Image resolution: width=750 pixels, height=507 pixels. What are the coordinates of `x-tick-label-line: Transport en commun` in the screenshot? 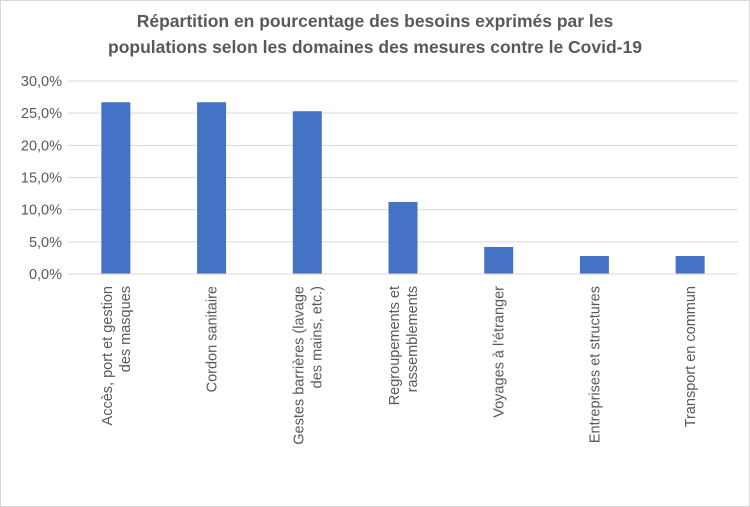 It's located at (691, 356).